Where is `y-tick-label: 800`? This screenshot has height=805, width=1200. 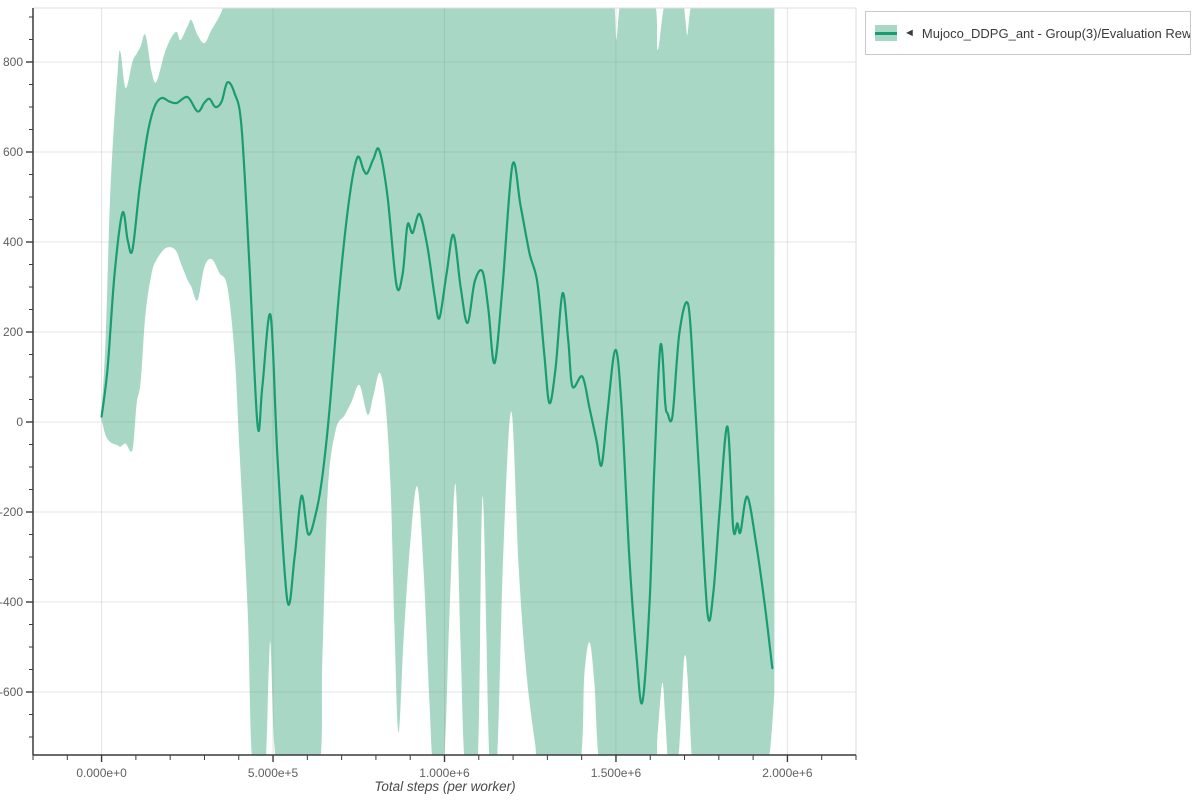 y-tick-label: 800 is located at coordinates (13, 62).